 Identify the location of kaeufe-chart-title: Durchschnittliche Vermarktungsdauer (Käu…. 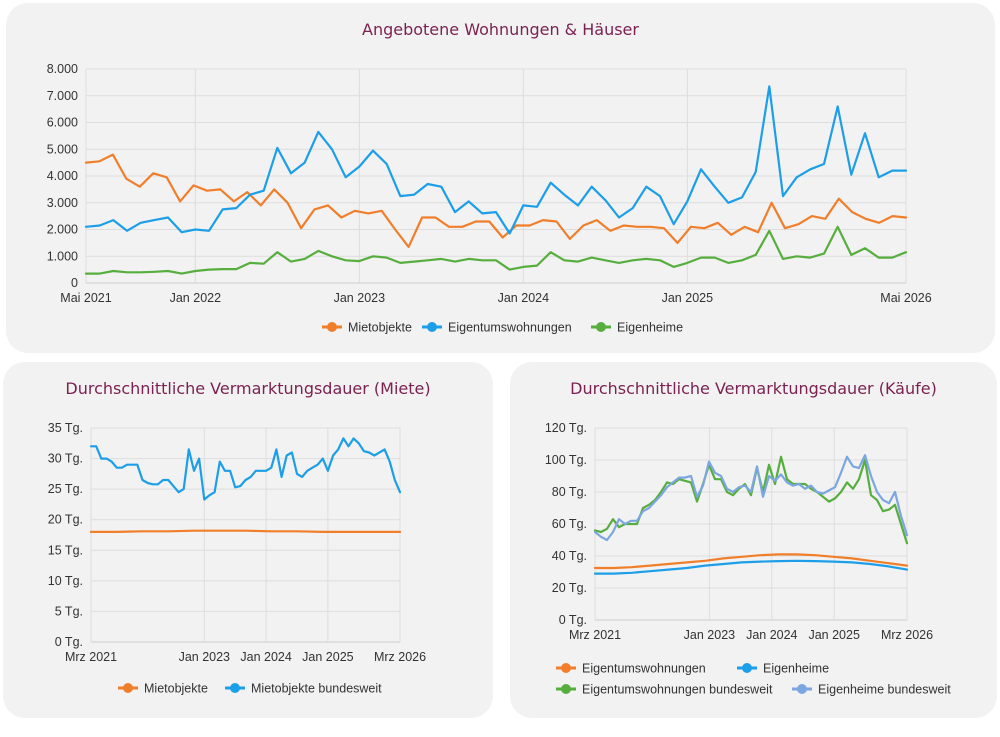
(753, 388).